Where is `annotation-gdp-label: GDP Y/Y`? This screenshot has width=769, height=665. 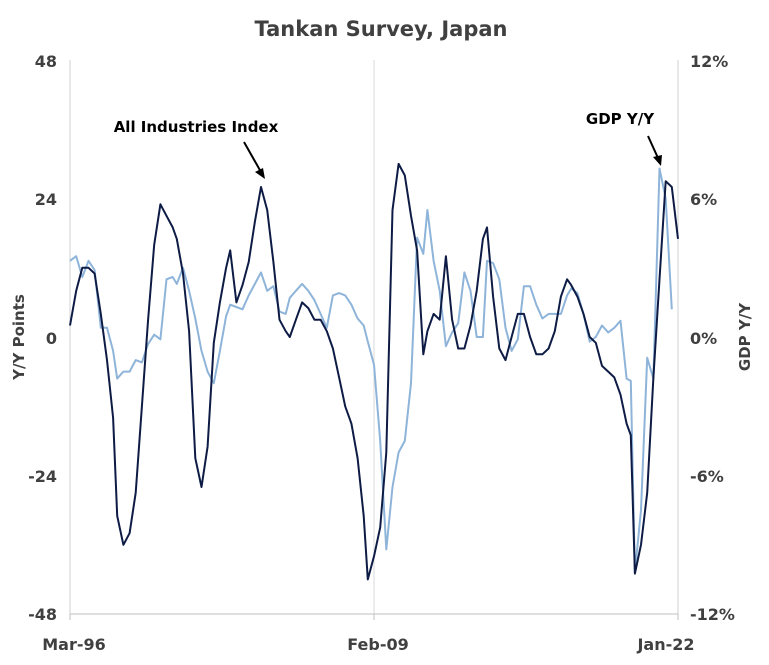
annotation-gdp-label: GDP Y/Y is located at coordinates (620, 119).